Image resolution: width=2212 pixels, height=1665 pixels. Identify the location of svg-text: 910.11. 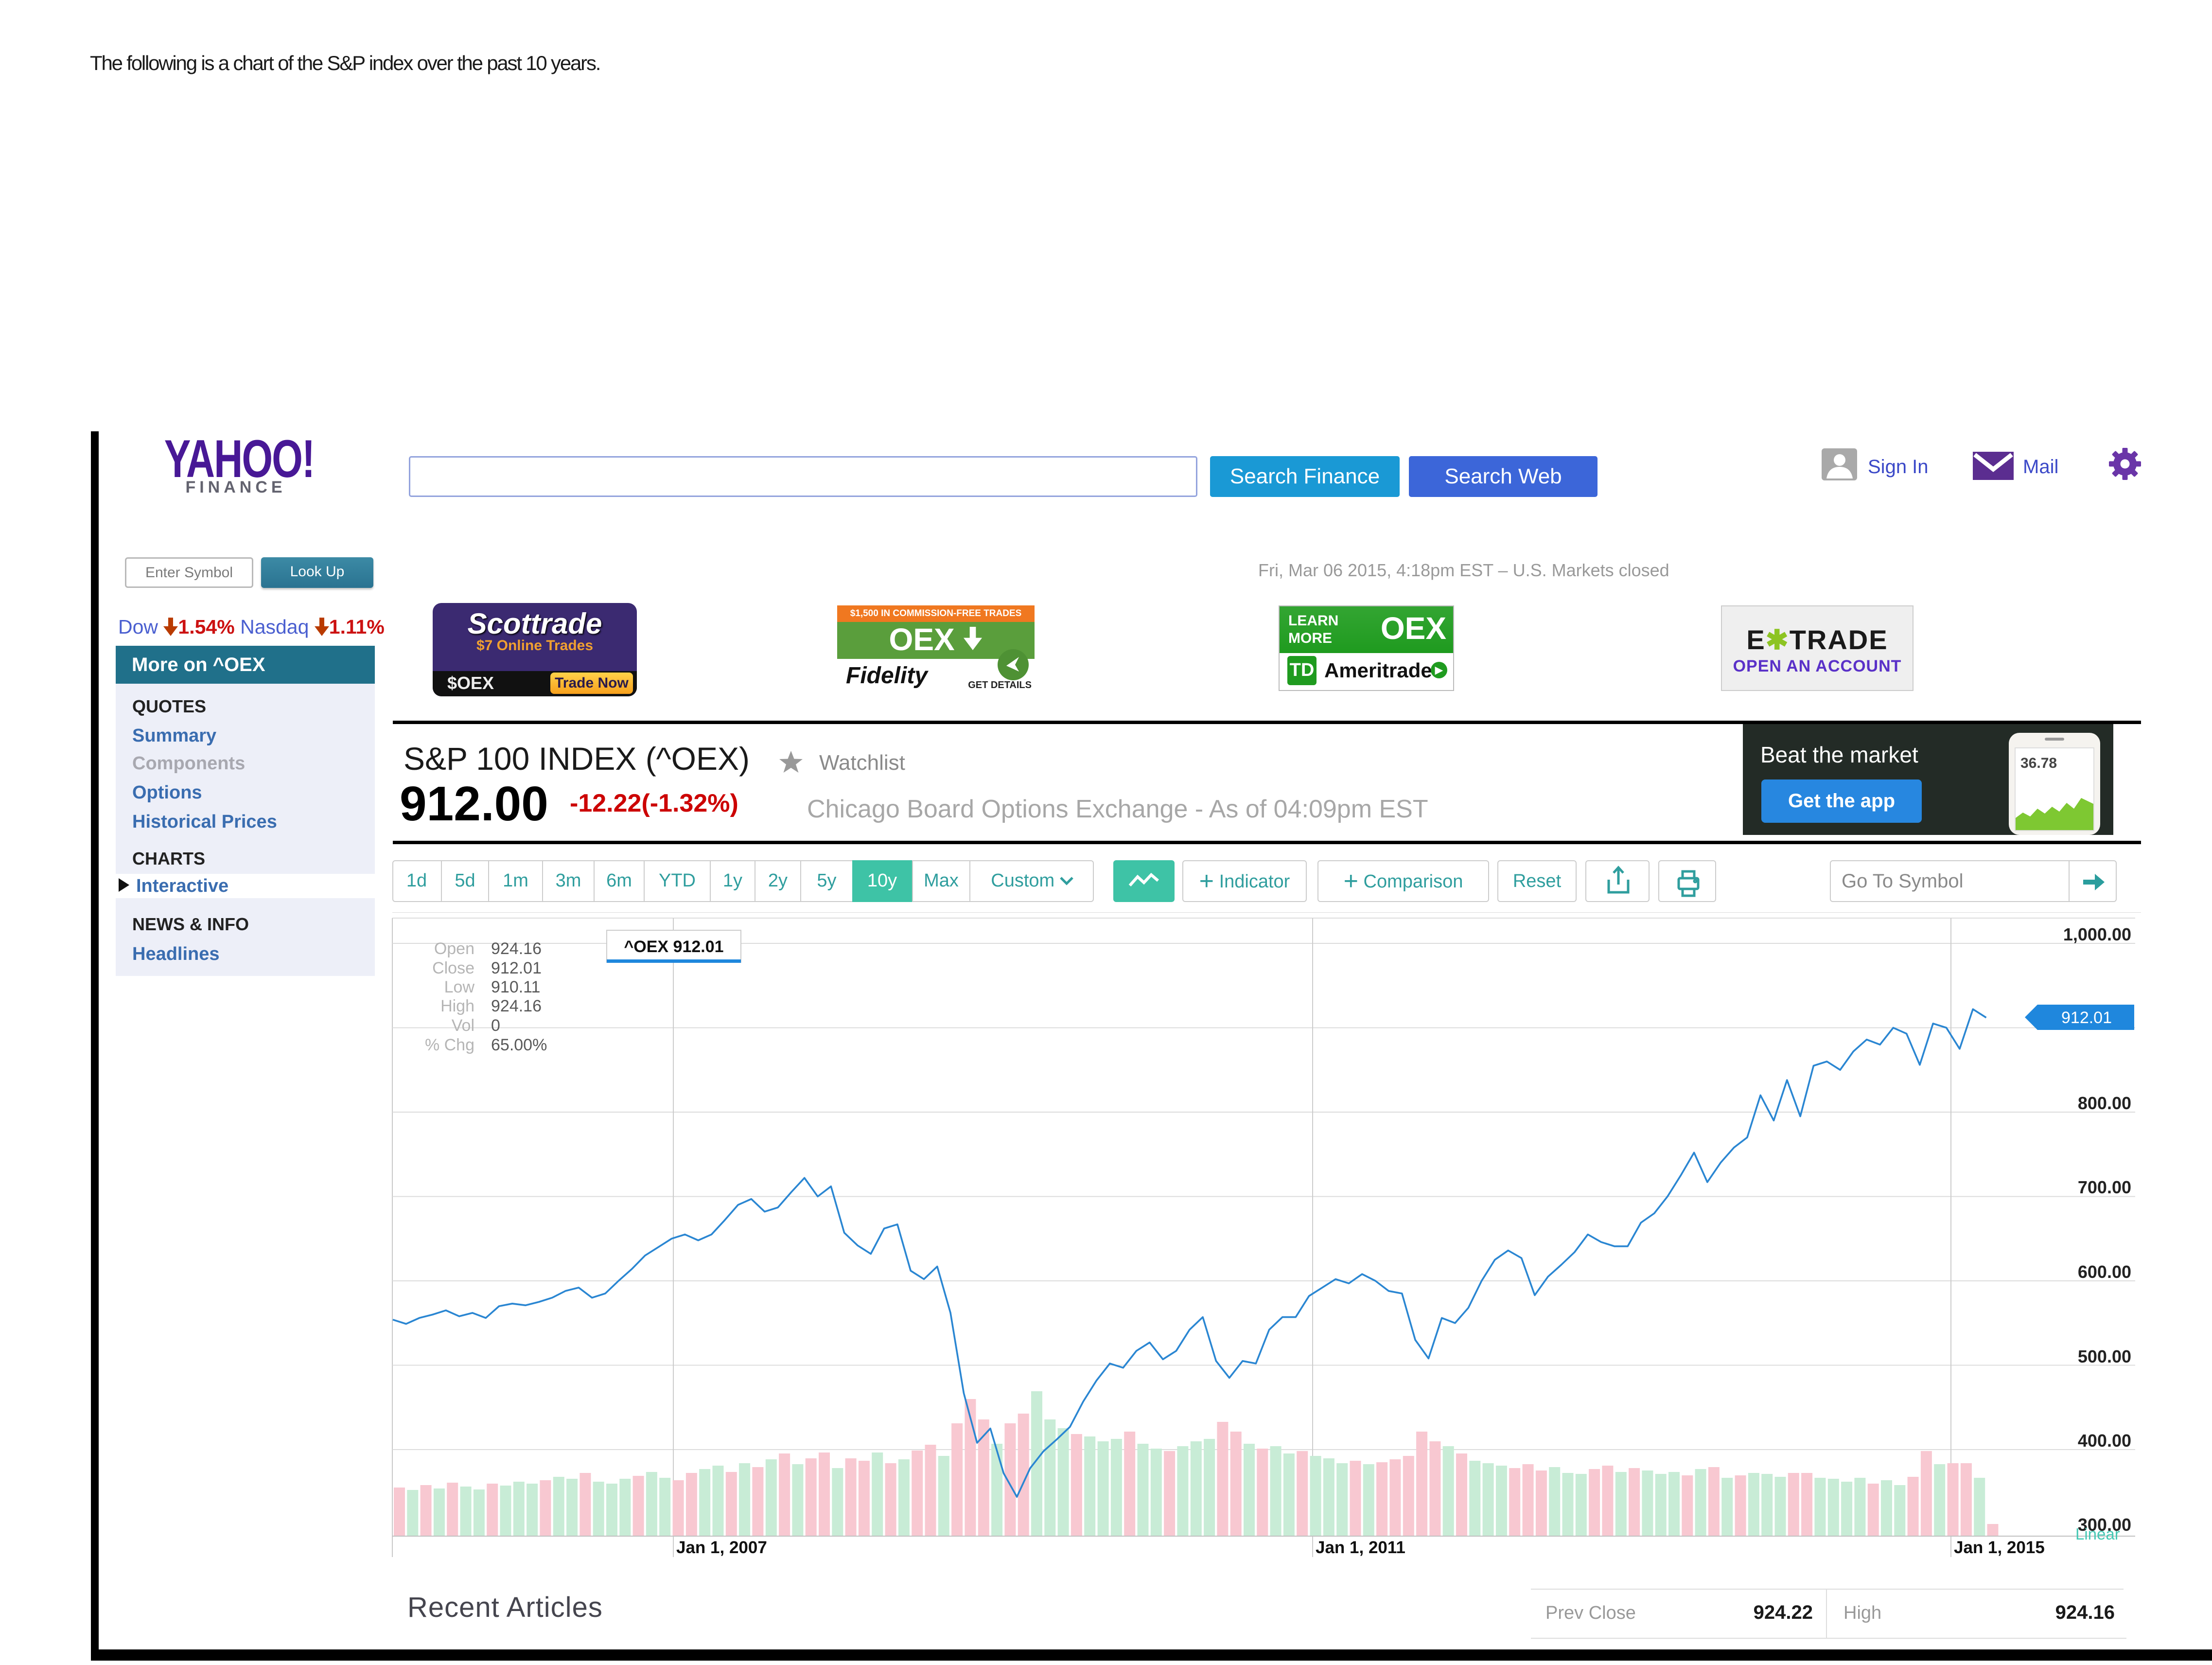
(515, 987).